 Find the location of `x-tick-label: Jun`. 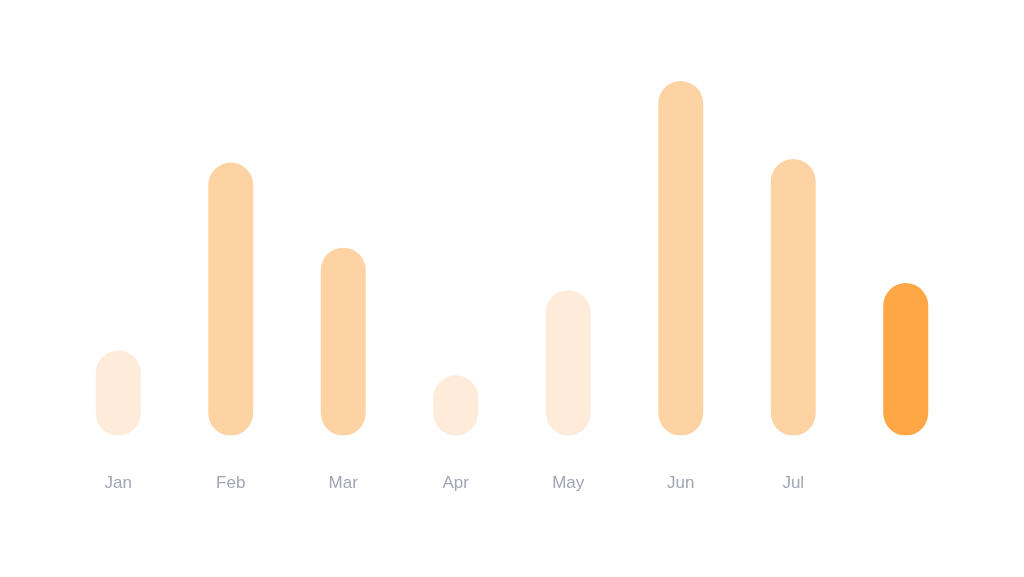

x-tick-label: Jun is located at coordinates (681, 483).